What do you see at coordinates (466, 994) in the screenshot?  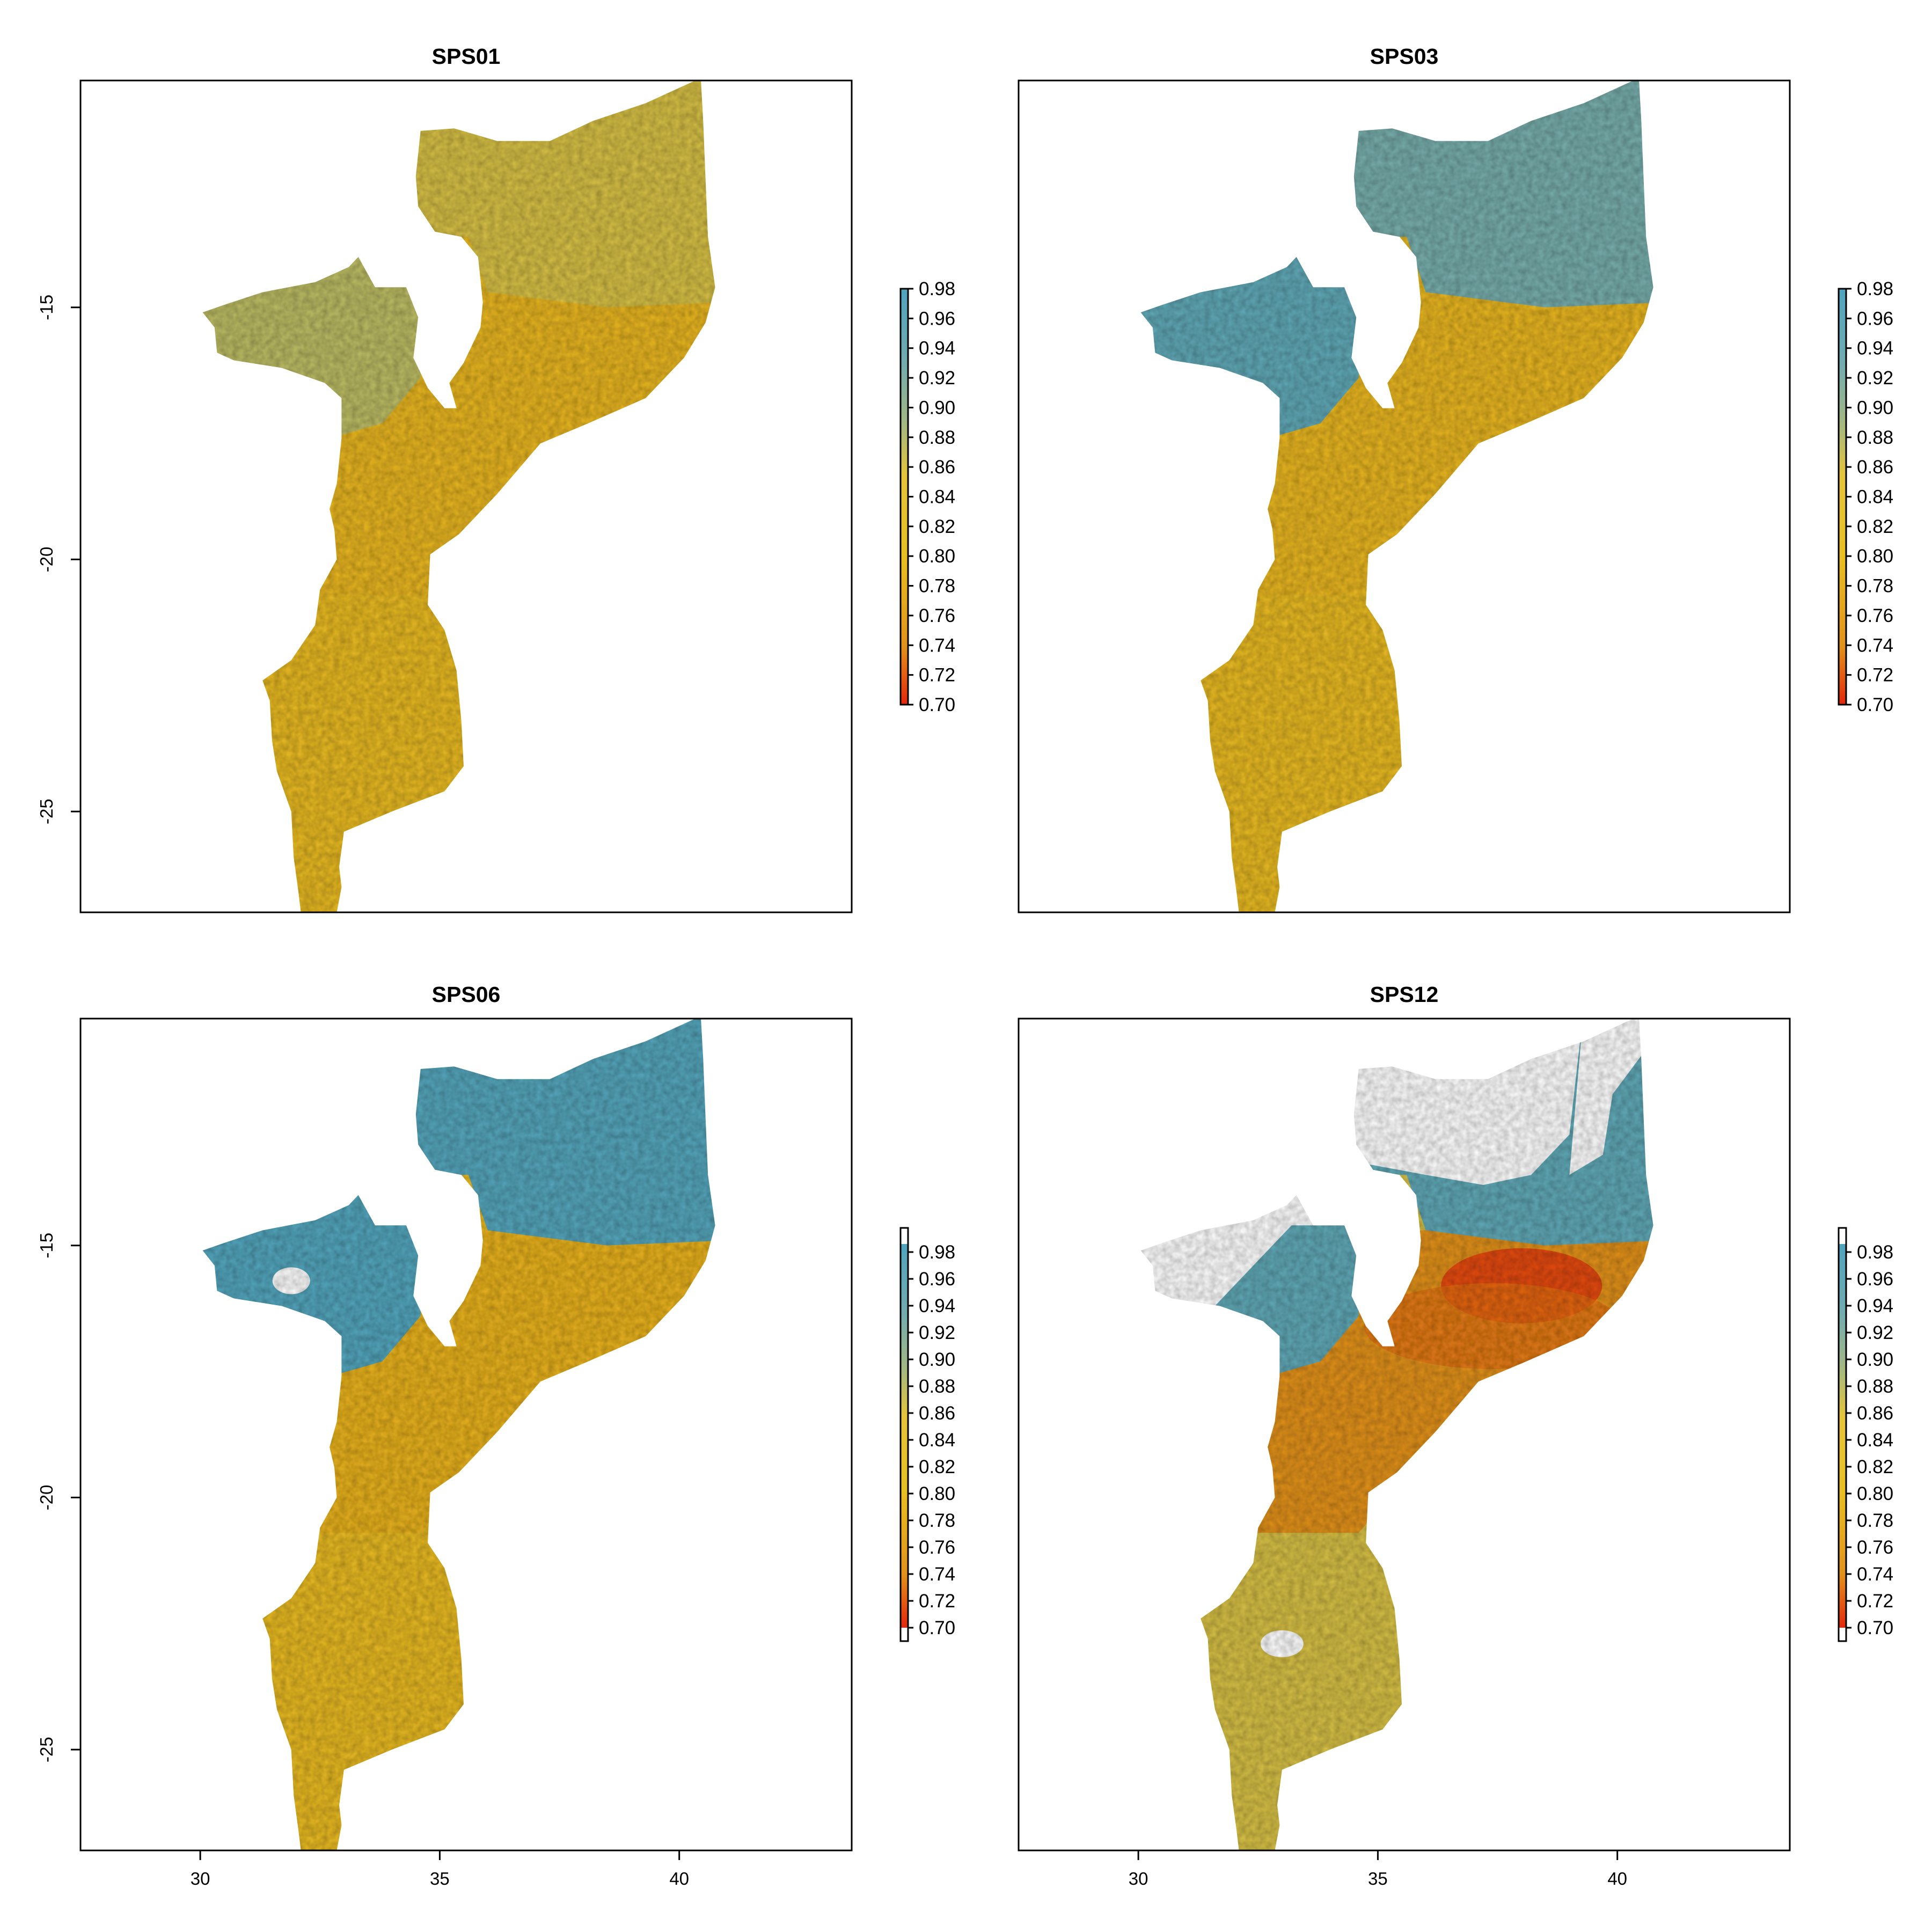 I see `panel-title: SPS06` at bounding box center [466, 994].